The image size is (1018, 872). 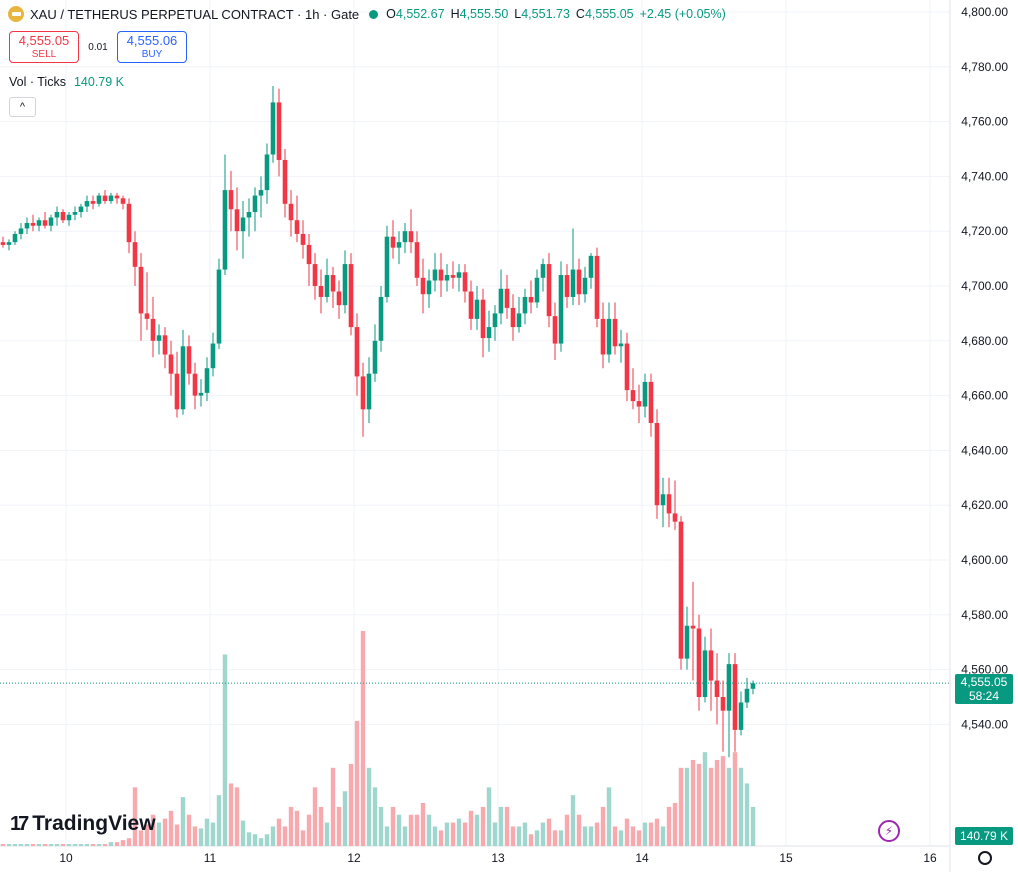 What do you see at coordinates (210, 858) in the screenshot?
I see `time-tick-label: 11` at bounding box center [210, 858].